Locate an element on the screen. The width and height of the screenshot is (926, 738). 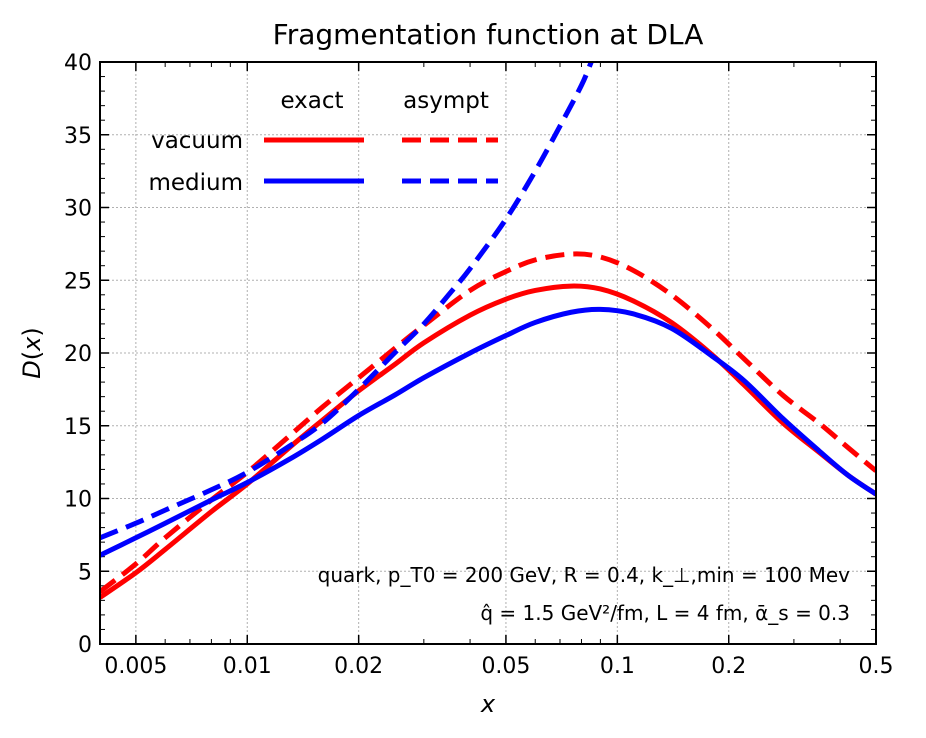
x-tick-label: 0.5 is located at coordinates (876, 666).